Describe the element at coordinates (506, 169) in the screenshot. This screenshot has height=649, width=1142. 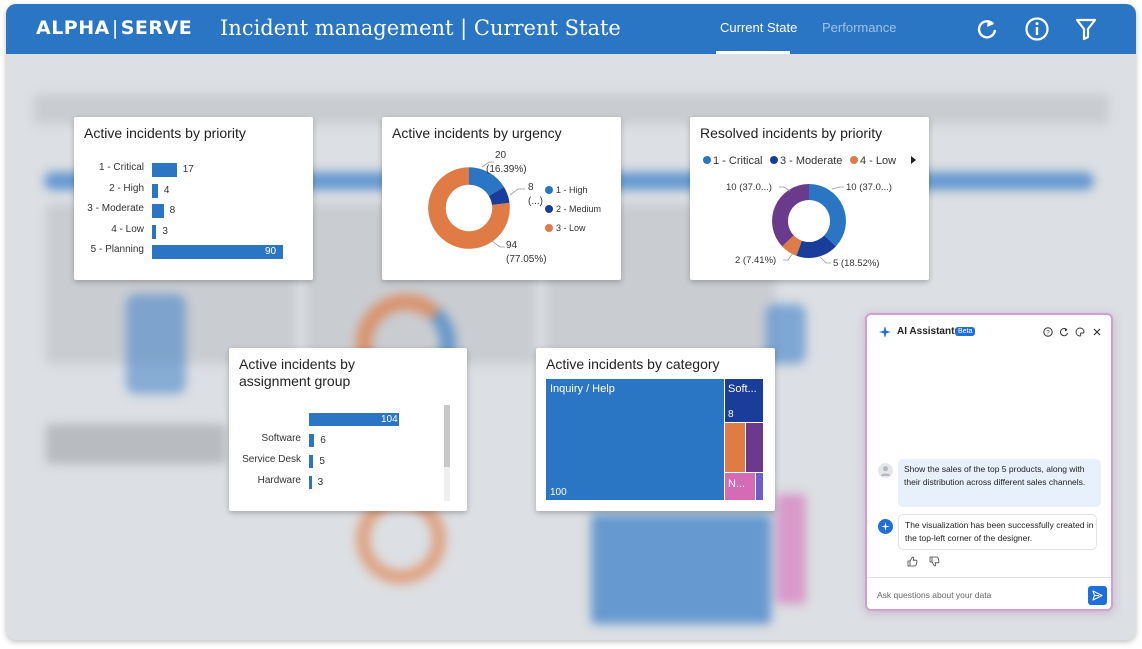
I see `data-label-high-pct: (16.39%)` at that location.